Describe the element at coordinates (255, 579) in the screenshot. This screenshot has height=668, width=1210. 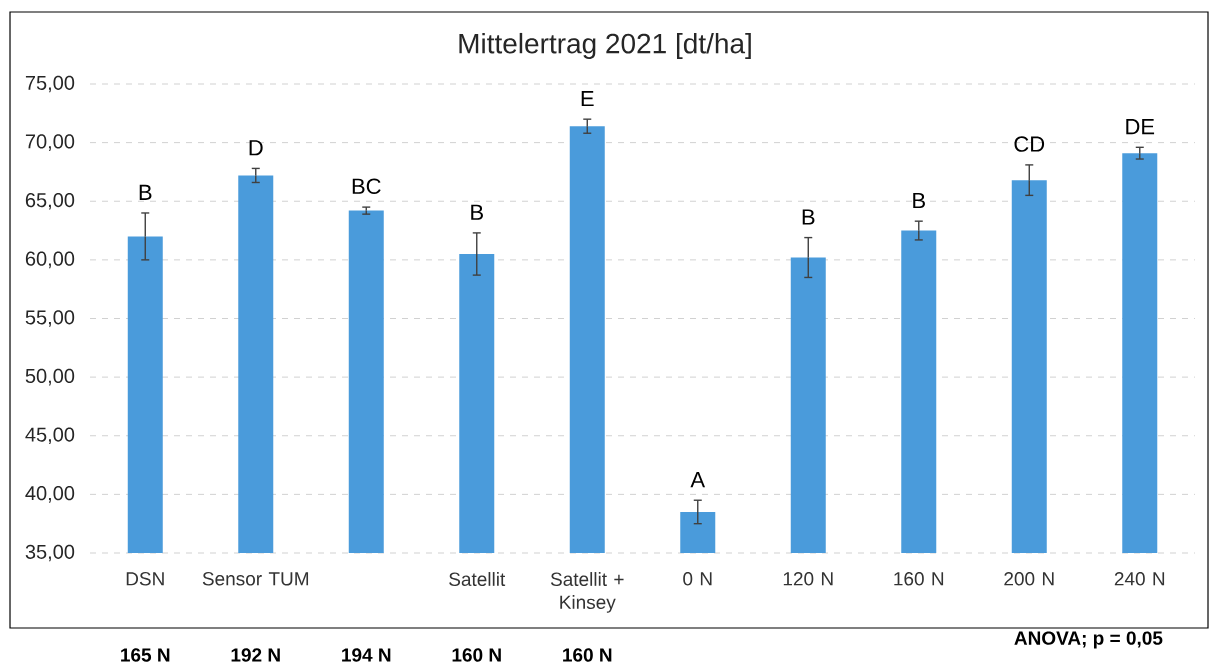
I see `x-tick-label: Sensor TUM` at that location.